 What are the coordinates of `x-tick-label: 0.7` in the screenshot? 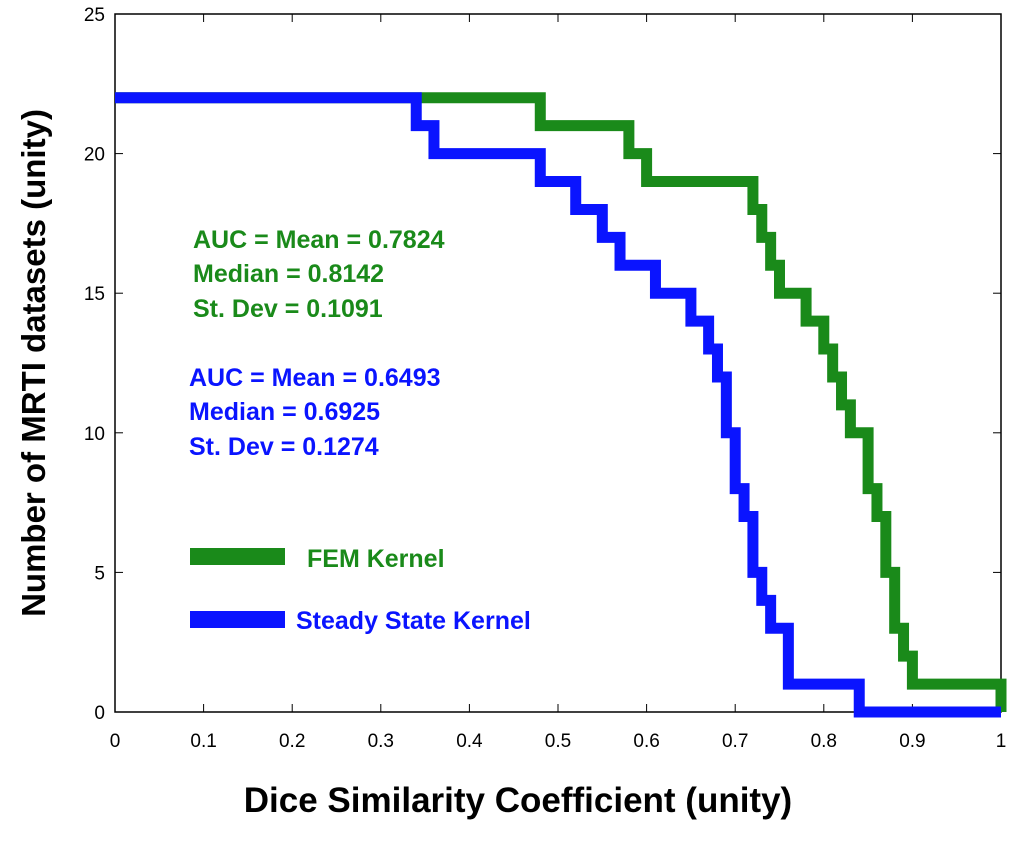 It's located at (735, 741).